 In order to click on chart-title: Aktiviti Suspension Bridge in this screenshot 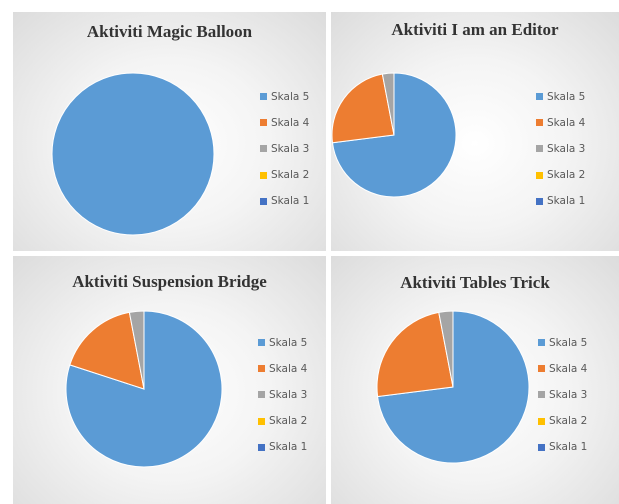, I will do `click(169, 281)`.